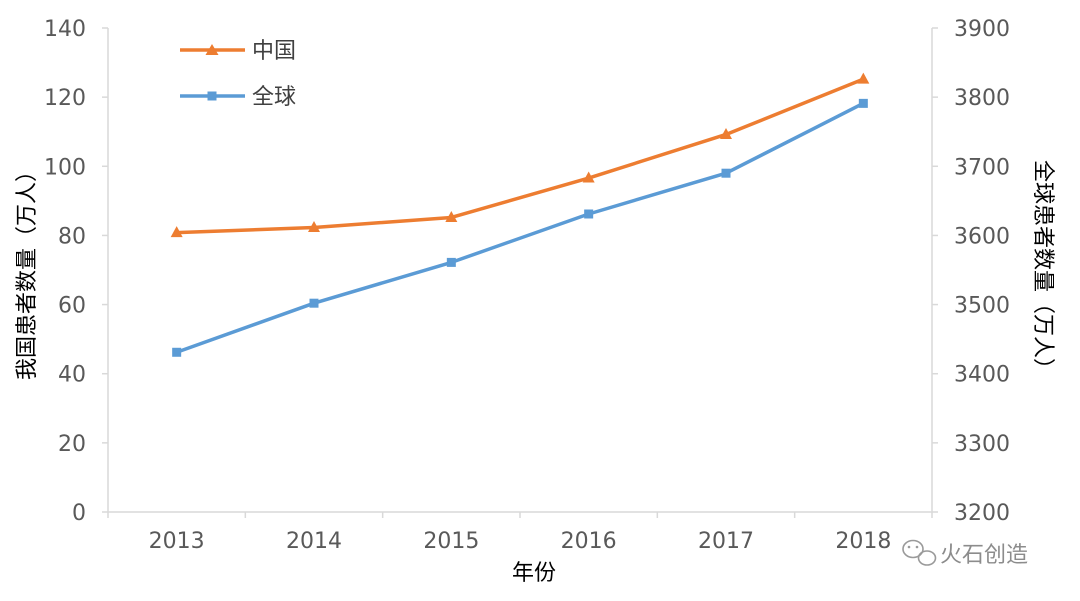 The image size is (1080, 601). What do you see at coordinates (79, 513) in the screenshot?
I see `left-tick-label: 0` at bounding box center [79, 513].